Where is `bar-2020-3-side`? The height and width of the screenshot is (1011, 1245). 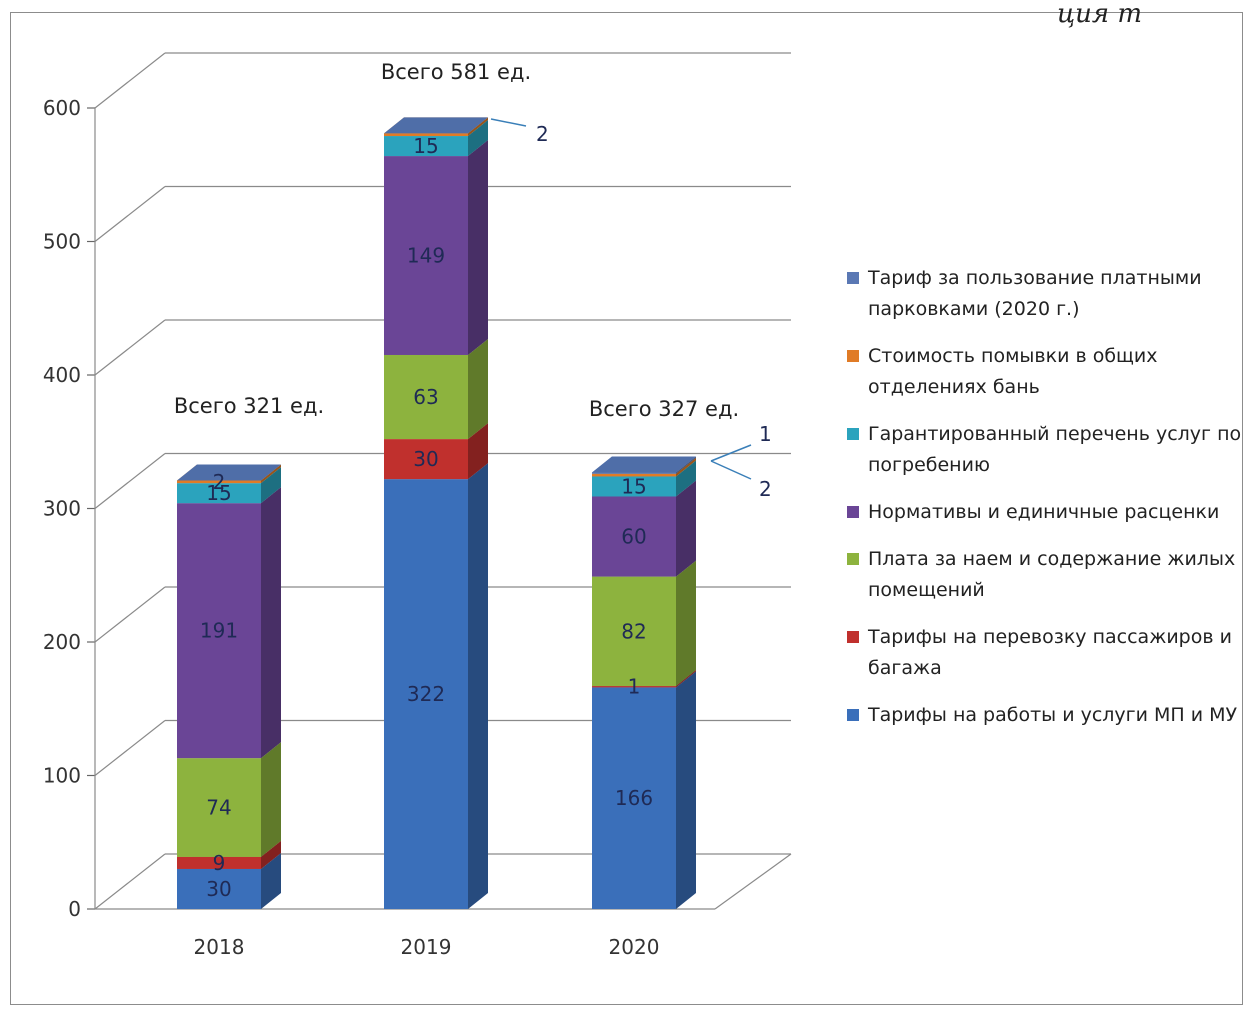
bar-2020-3-side is located at coordinates (686, 528).